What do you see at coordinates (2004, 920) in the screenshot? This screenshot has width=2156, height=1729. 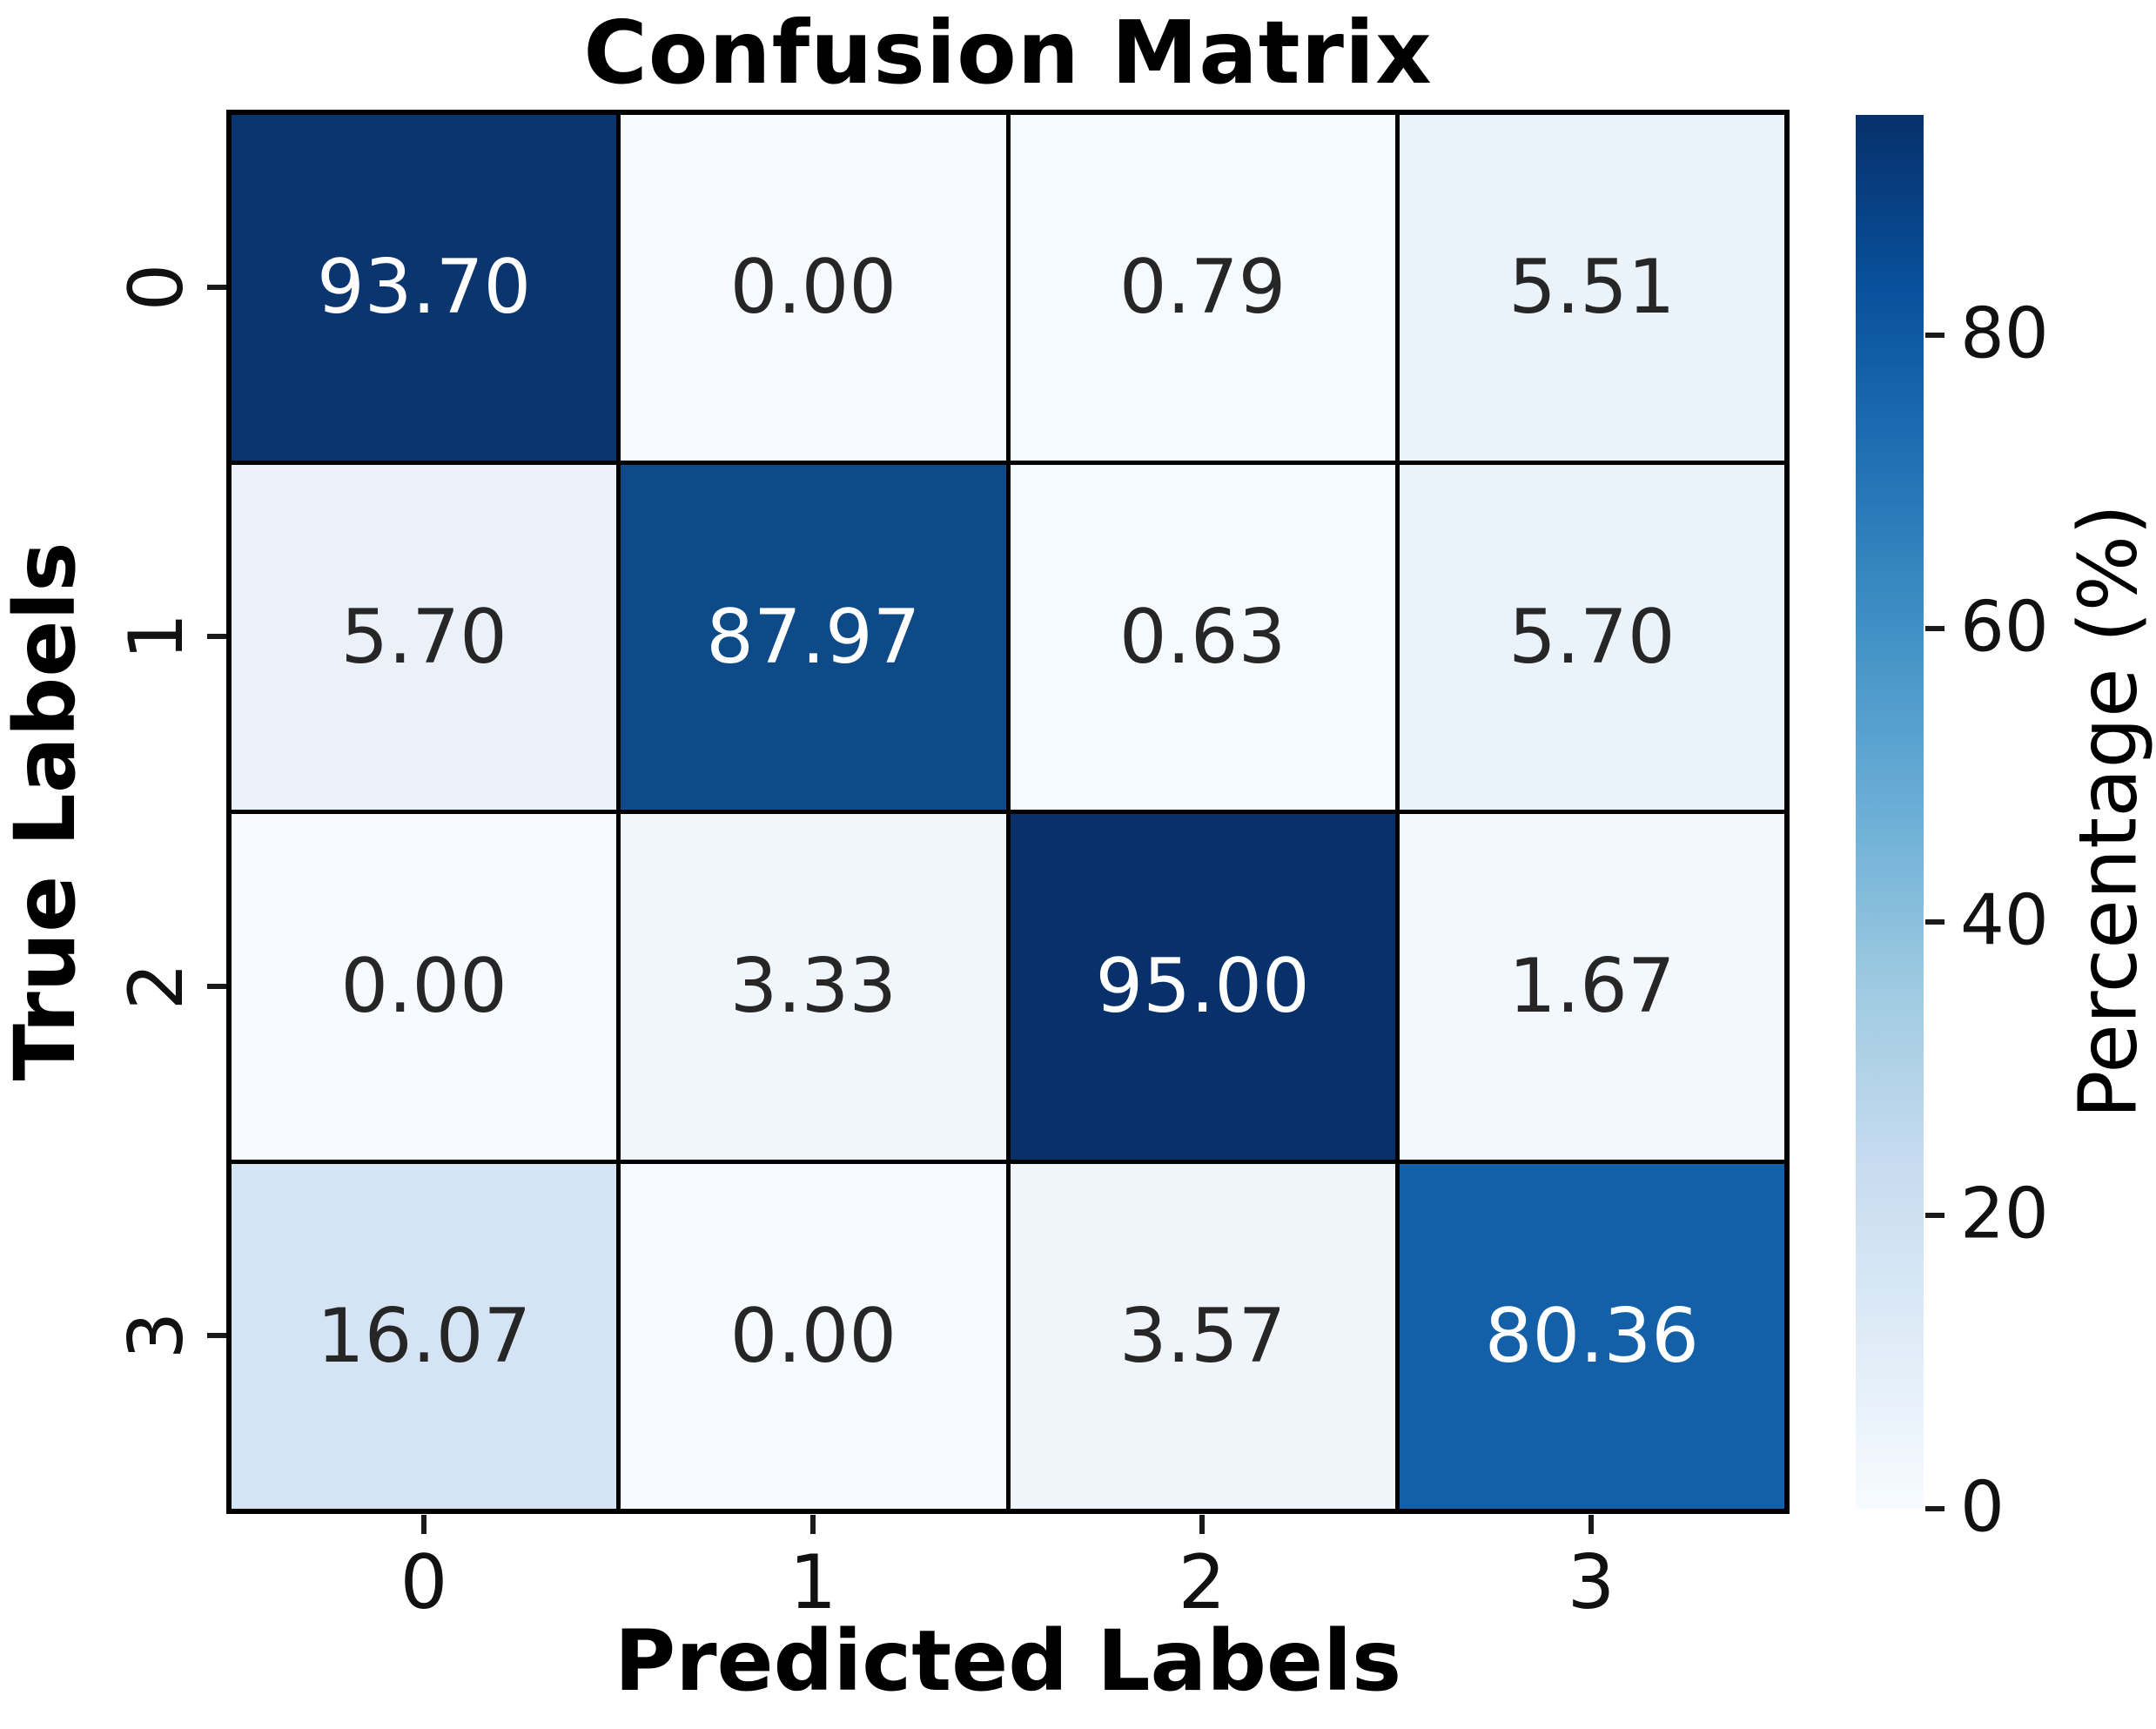 I see `colorbar-tick-label: 40` at bounding box center [2004, 920].